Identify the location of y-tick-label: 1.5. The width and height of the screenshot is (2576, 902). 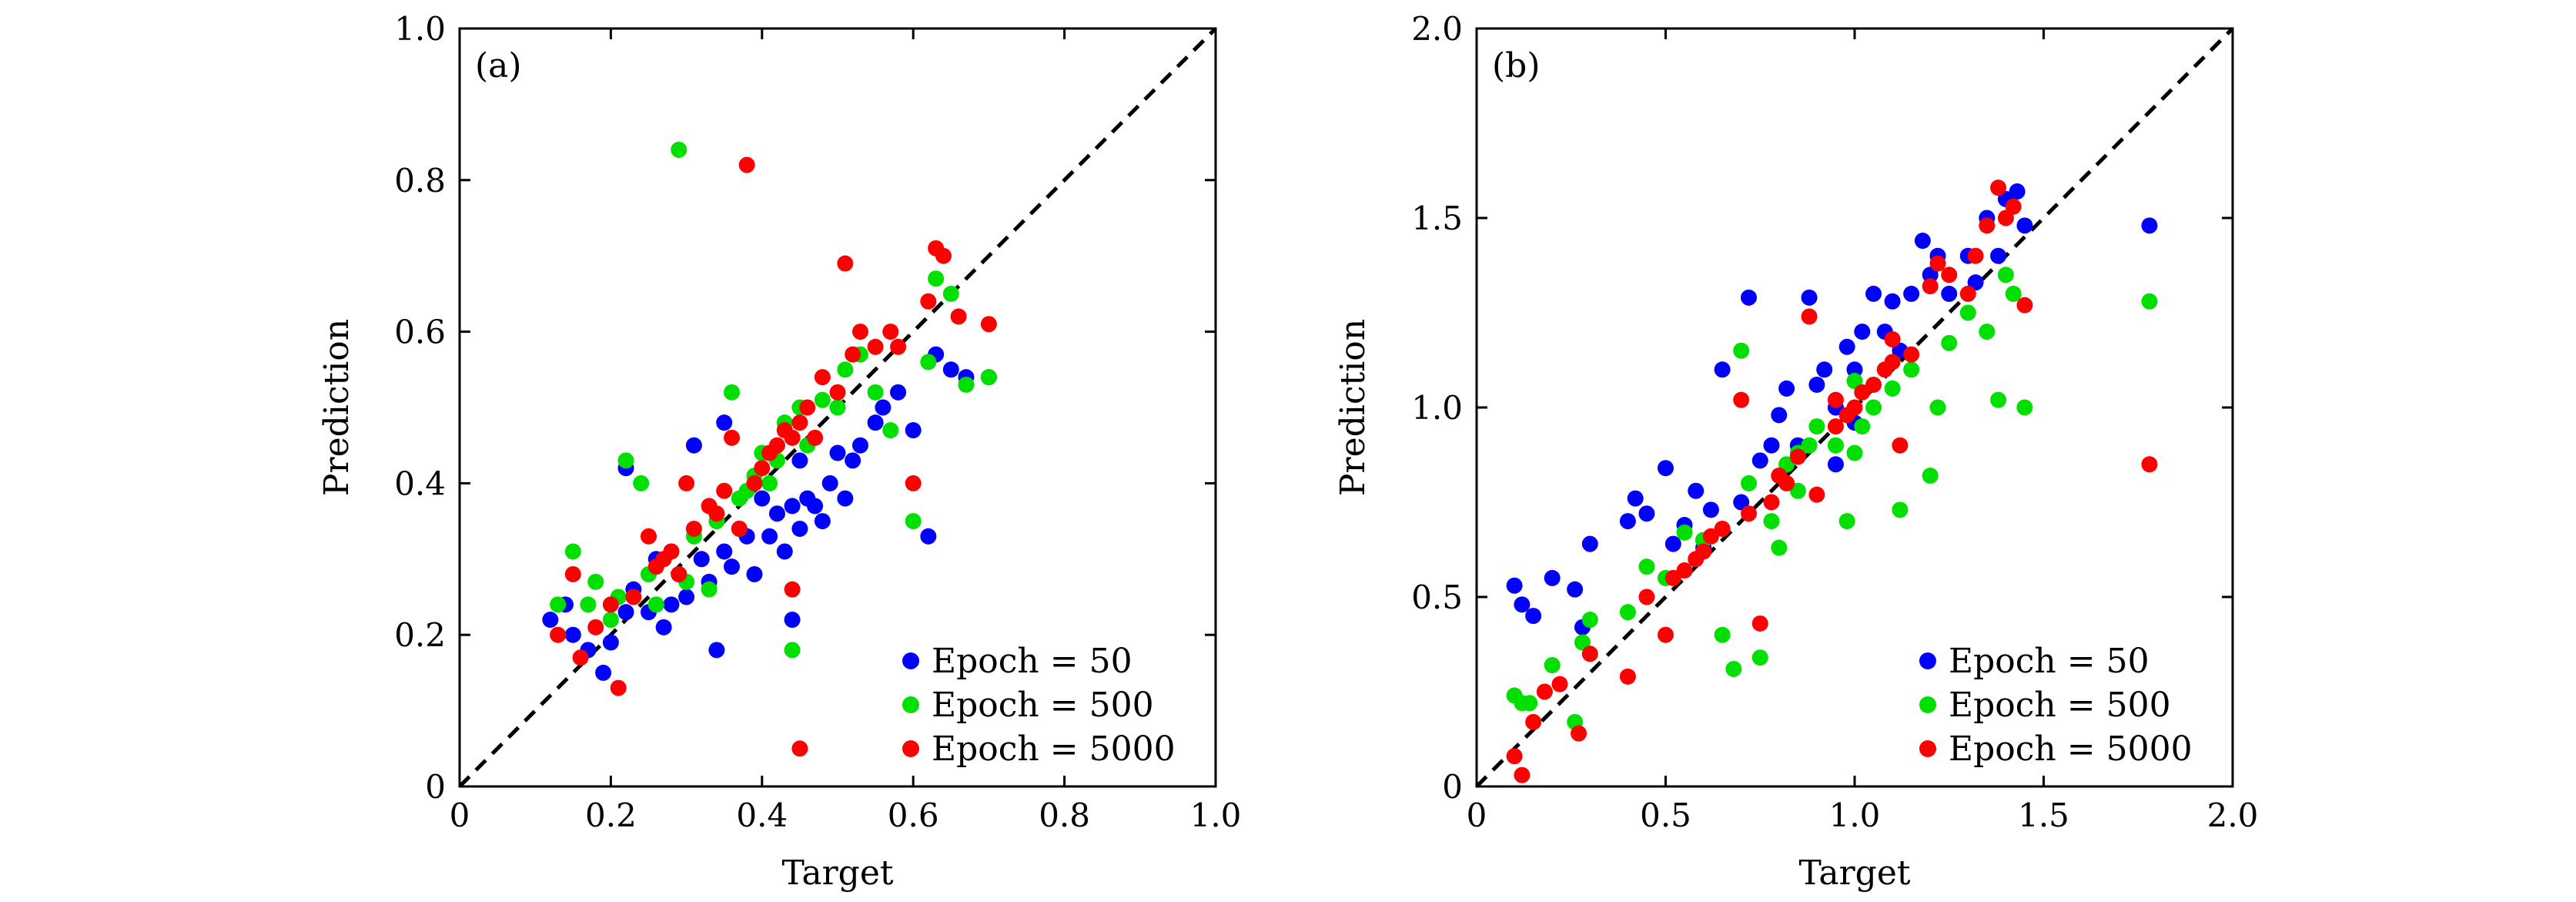
(1437, 219).